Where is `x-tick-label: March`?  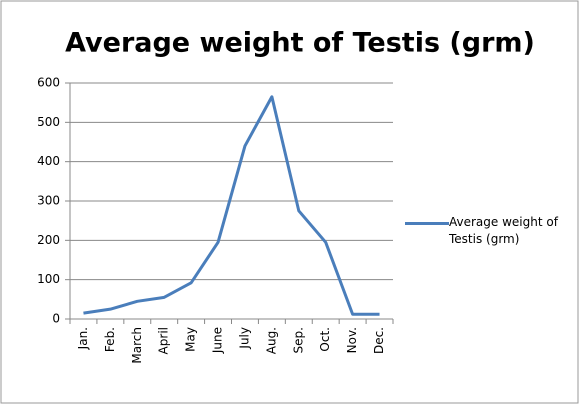
x-tick-label: March is located at coordinates (137, 345).